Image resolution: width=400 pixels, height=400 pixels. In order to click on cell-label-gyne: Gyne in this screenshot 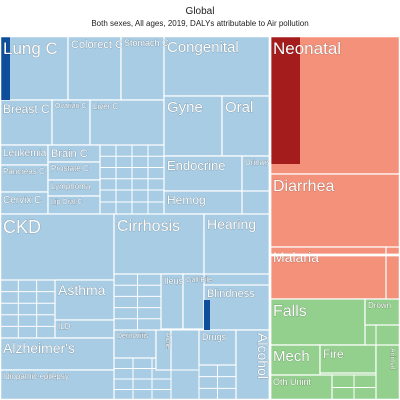, I will do `click(185, 107)`.